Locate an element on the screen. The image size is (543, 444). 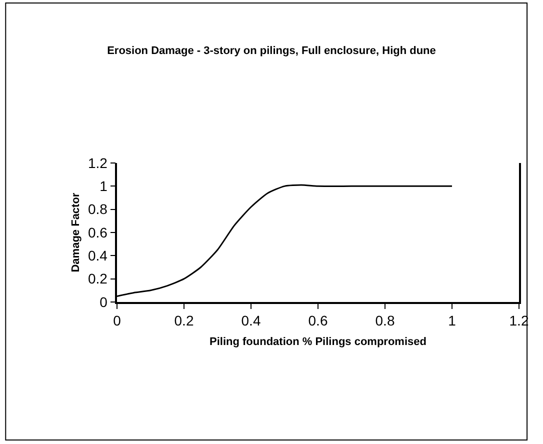
x-tick-label: 0.4 is located at coordinates (251, 320).